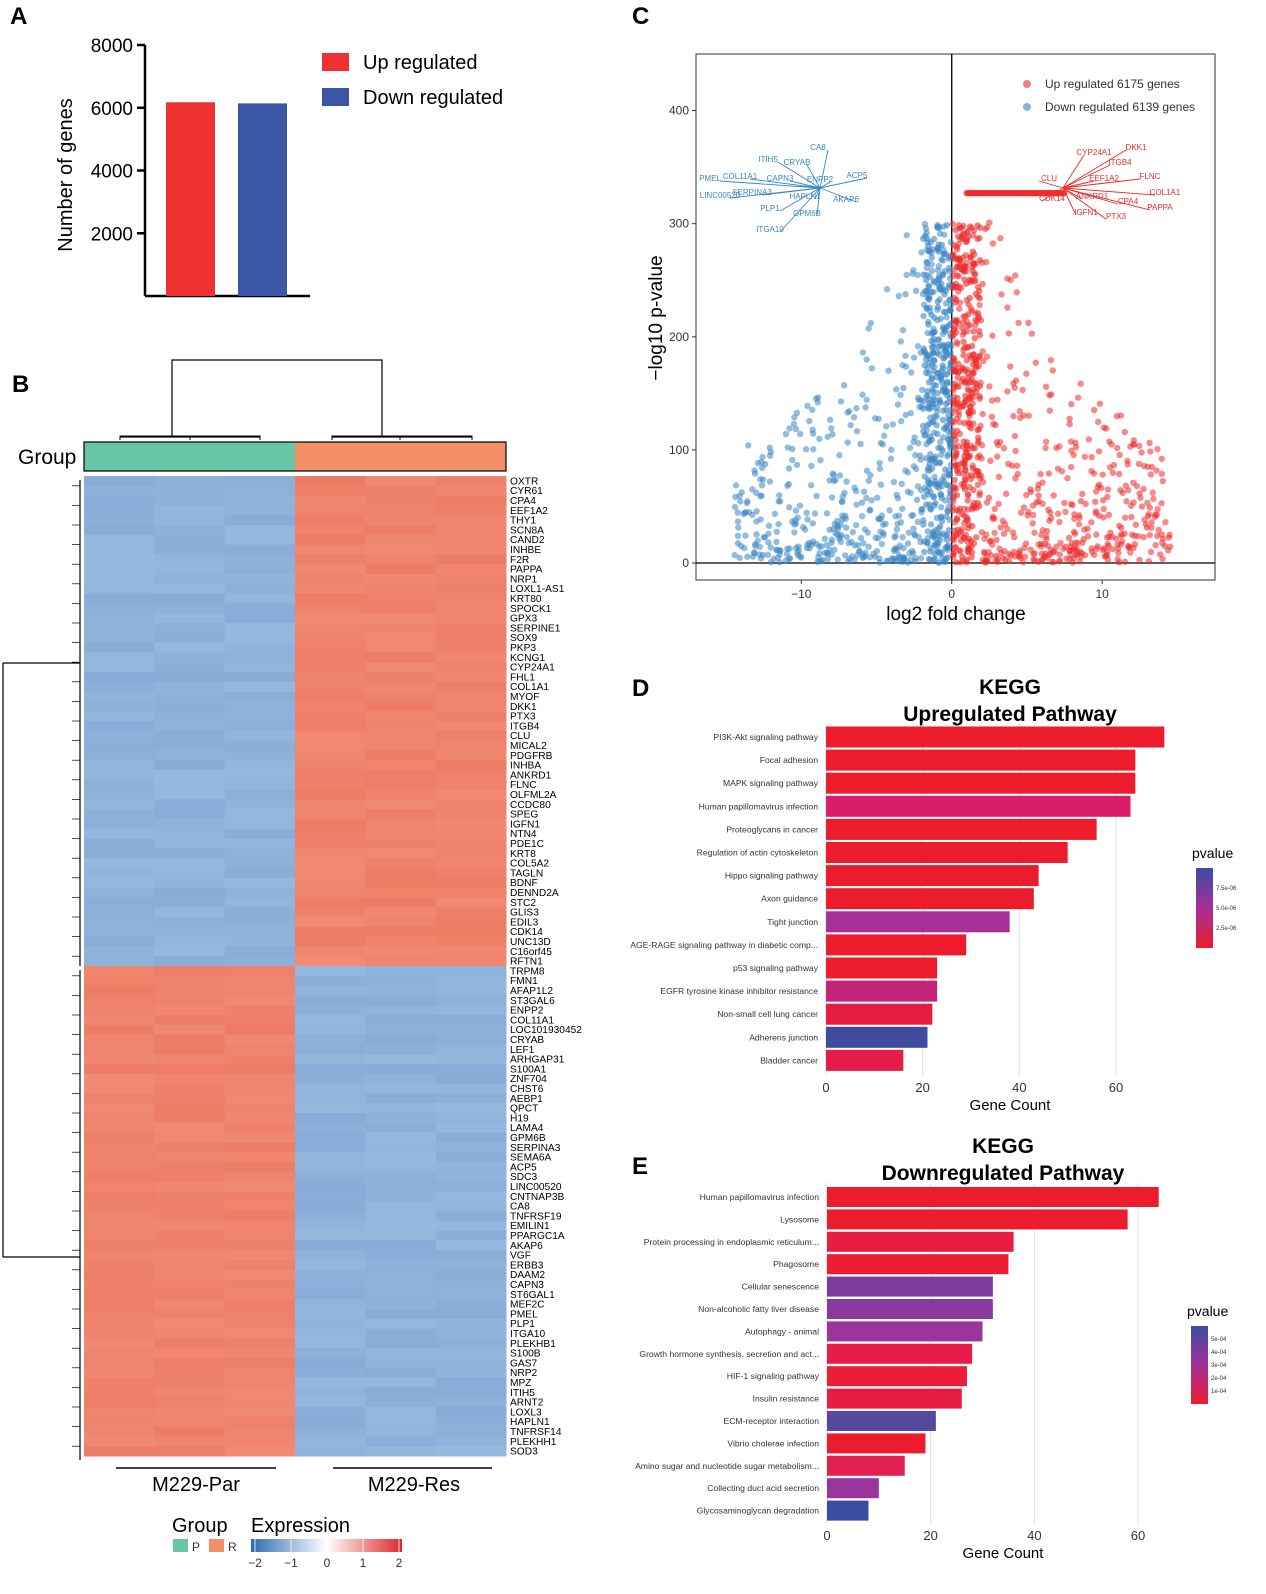  What do you see at coordinates (534, 893) in the screenshot?
I see `gene-label: DENND2A` at bounding box center [534, 893].